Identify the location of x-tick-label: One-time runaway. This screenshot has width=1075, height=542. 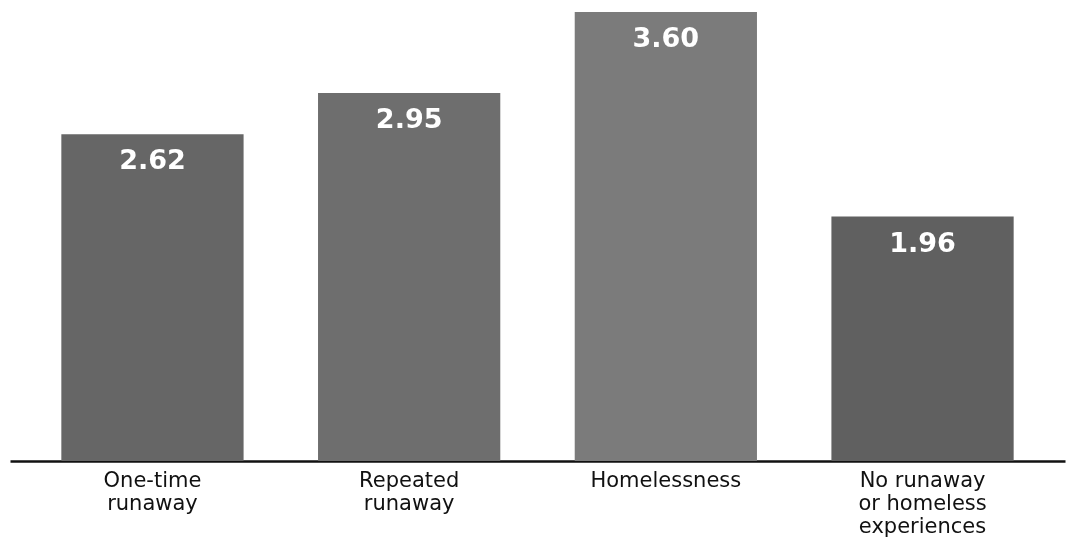
(152, 491).